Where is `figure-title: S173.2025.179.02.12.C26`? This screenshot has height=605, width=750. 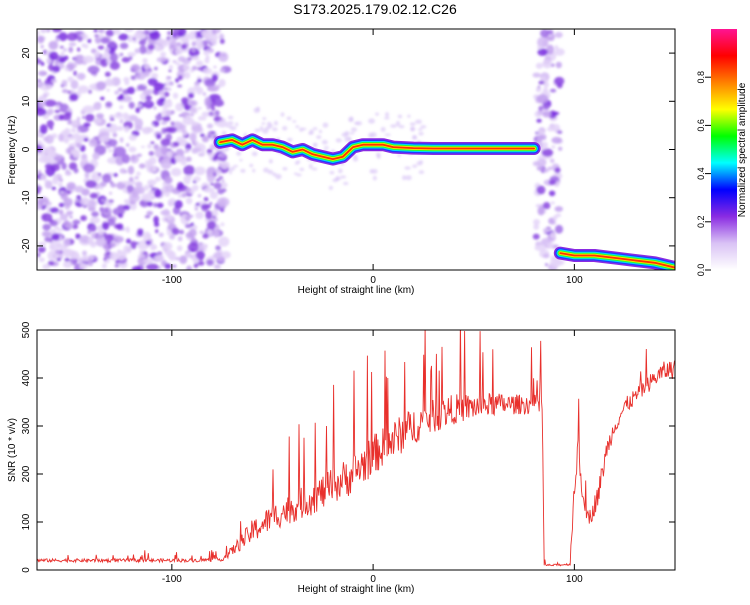
figure-title: S173.2025.179.02.12.C26 is located at coordinates (375, 9).